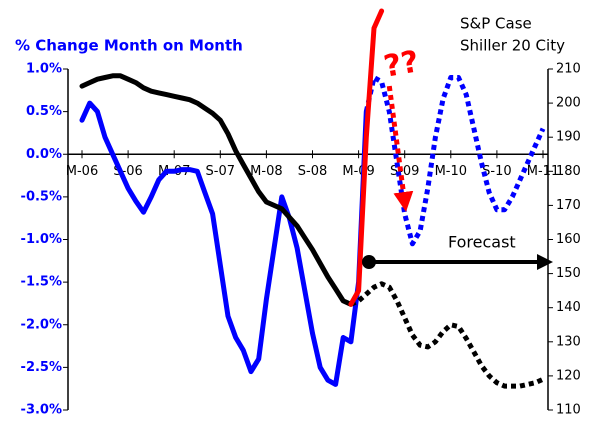 This screenshot has height=440, width=613. What do you see at coordinates (221, 171) in the screenshot?
I see `x-tick-label: S-07` at bounding box center [221, 171].